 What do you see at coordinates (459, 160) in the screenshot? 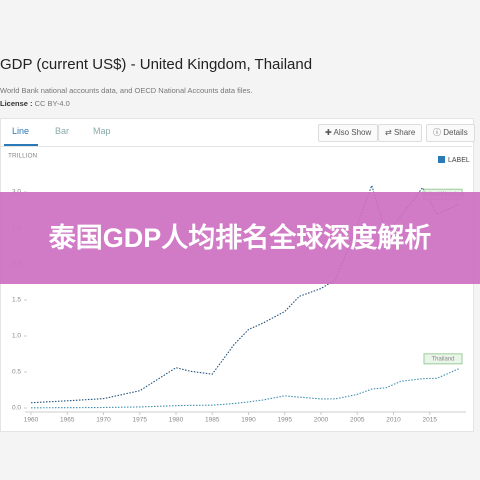
I see `checkbox-label: LABEL` at bounding box center [459, 160].